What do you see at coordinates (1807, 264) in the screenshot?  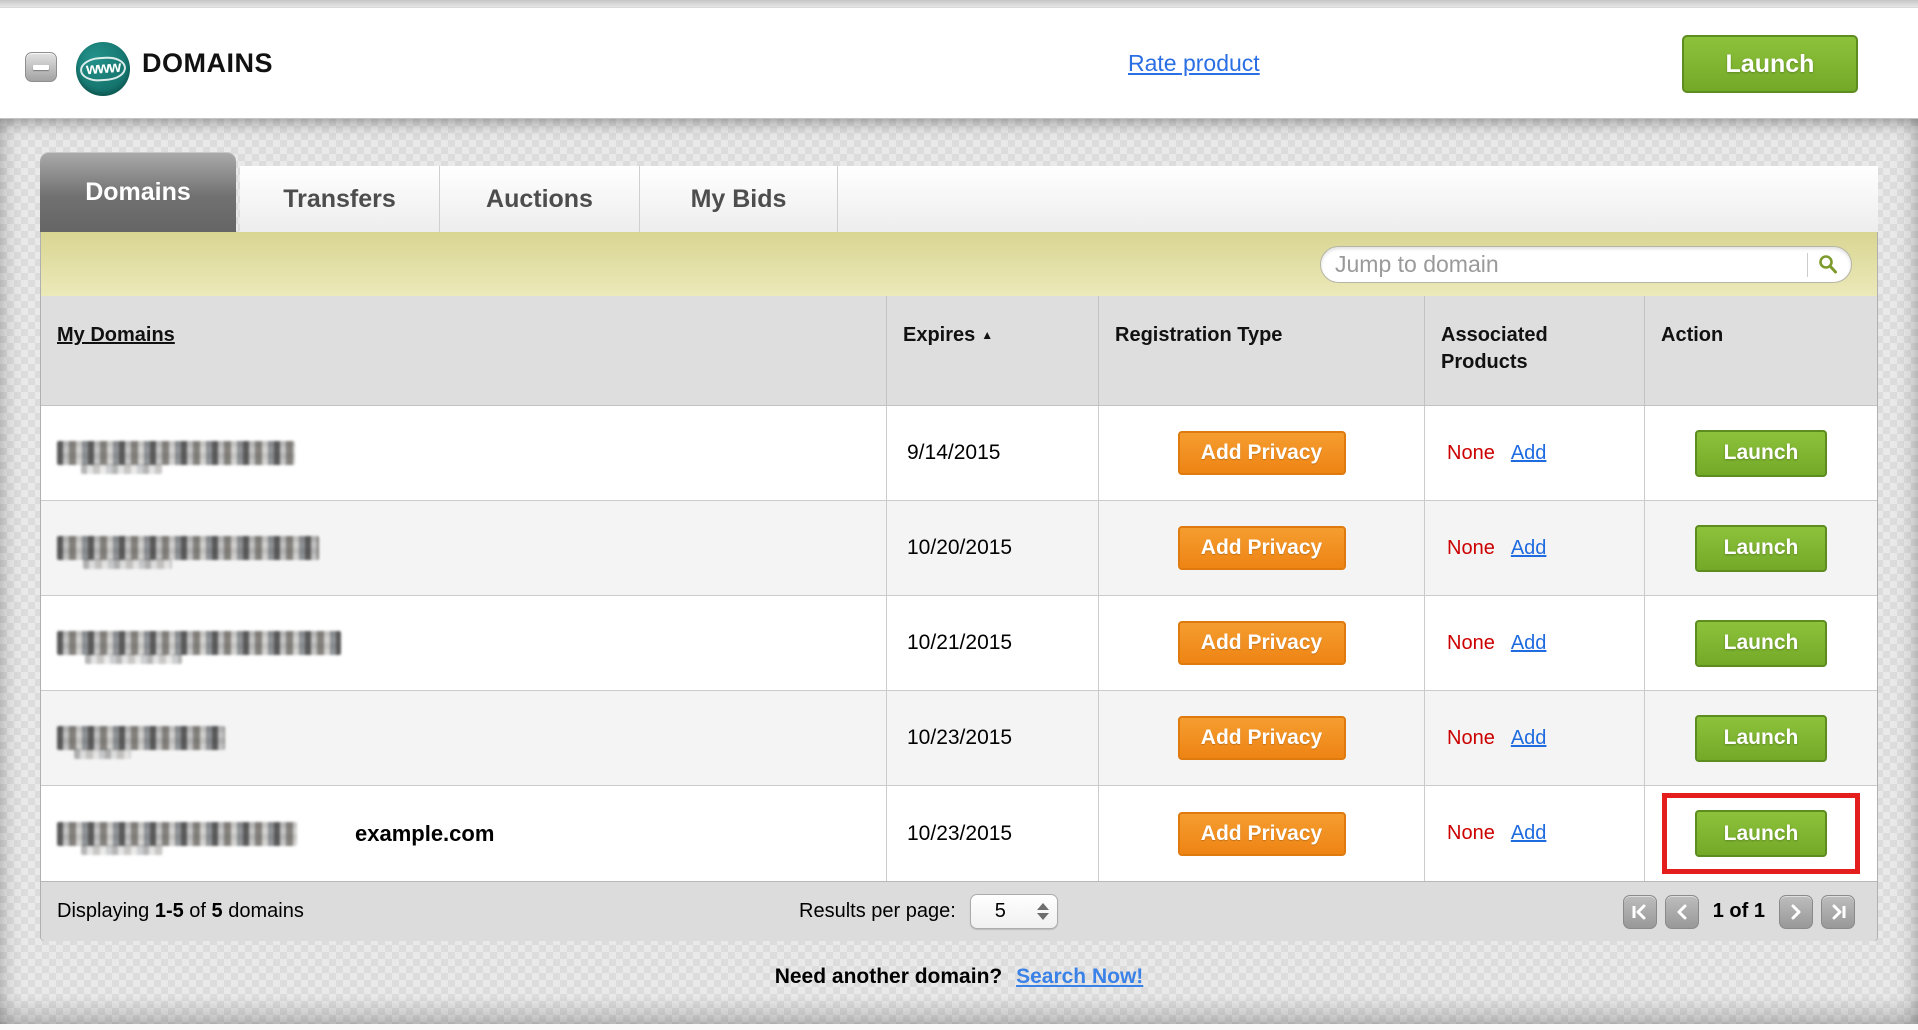 I see `search-divider` at bounding box center [1807, 264].